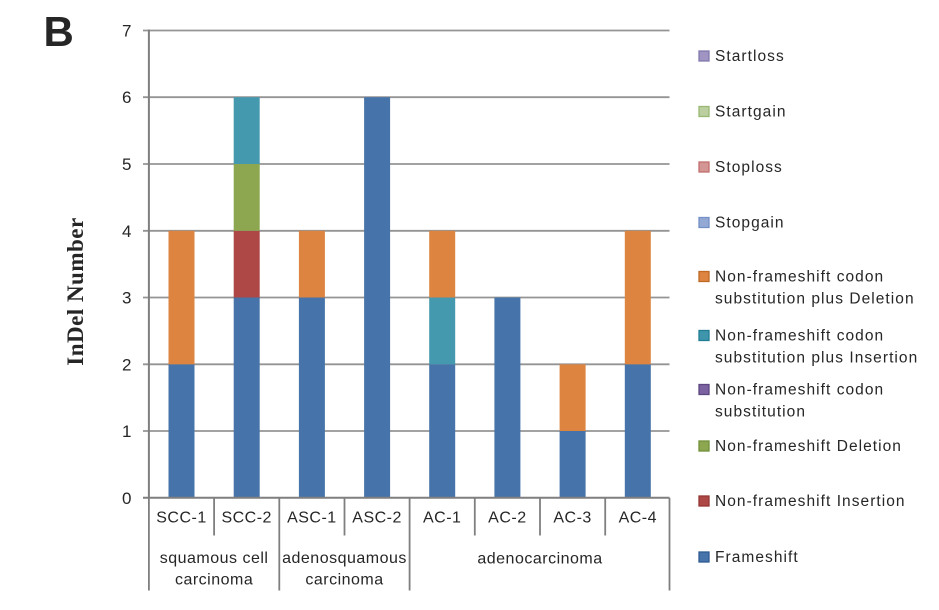 Image resolution: width=939 pixels, height=610 pixels. Describe the element at coordinates (377, 518) in the screenshot. I see `svg-text: ASC-2` at that location.